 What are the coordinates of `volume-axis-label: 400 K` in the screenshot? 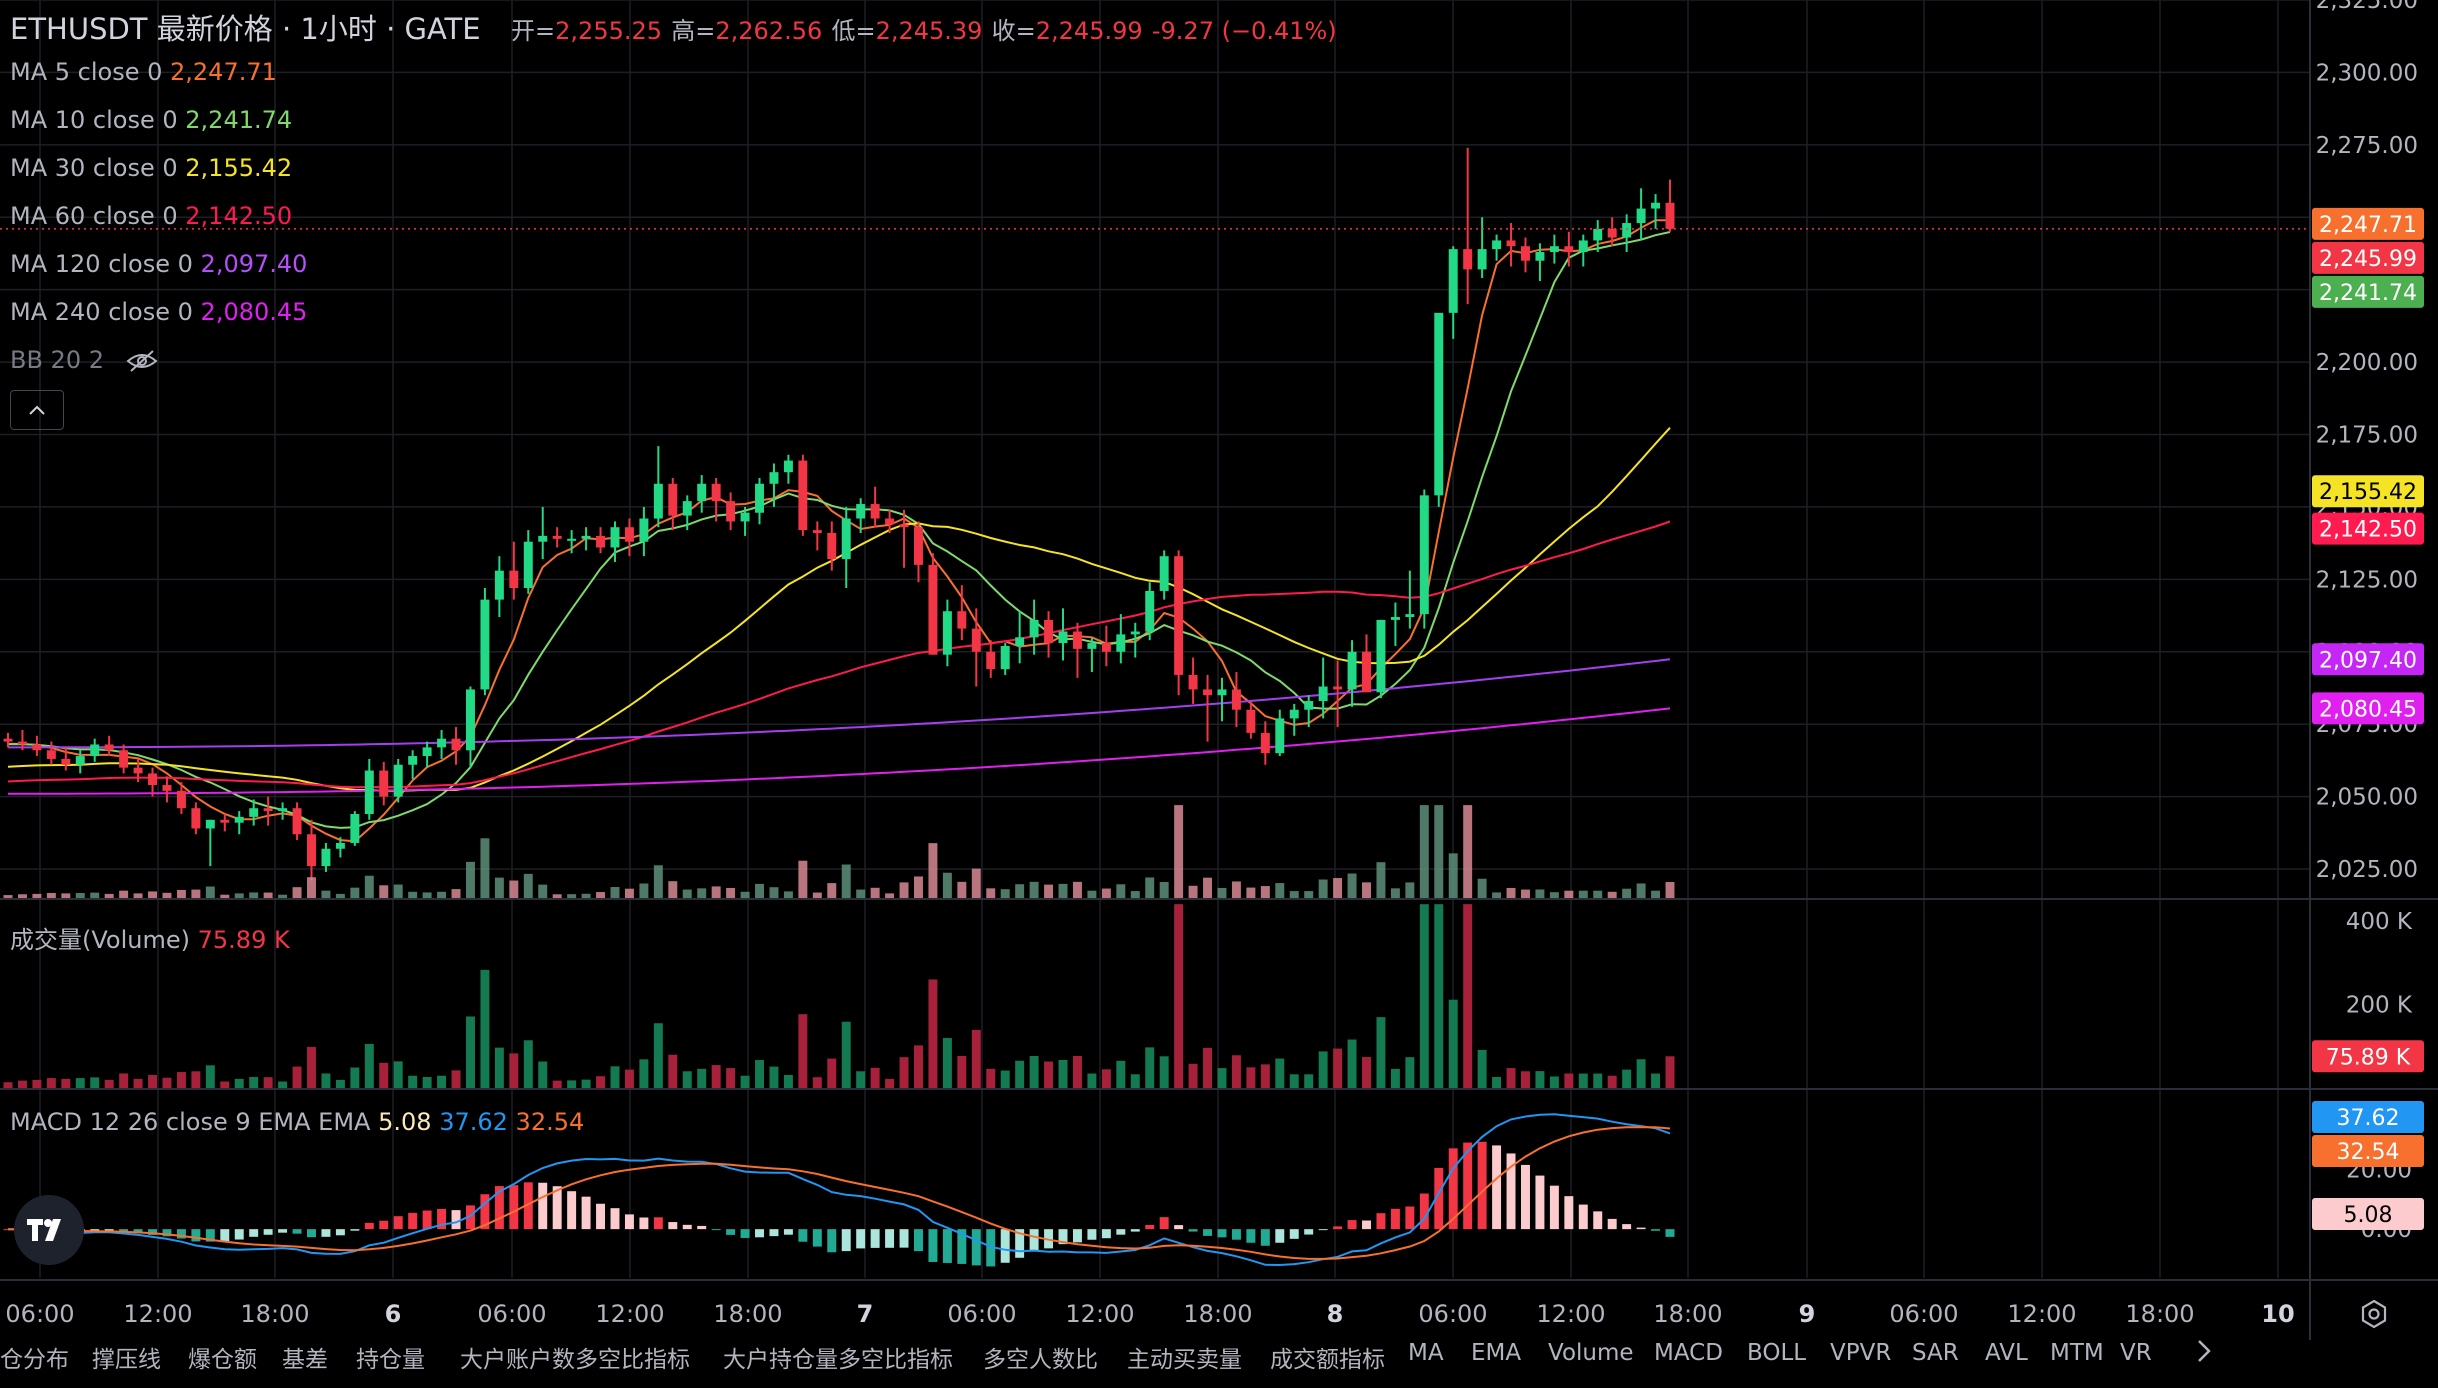 It's located at (2379, 922).